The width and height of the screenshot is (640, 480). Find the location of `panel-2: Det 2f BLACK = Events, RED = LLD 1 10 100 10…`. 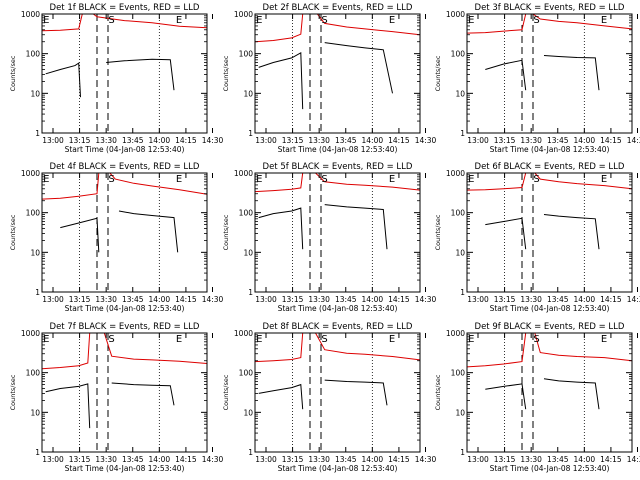

panel-2: Det 2f BLACK = Events, RED = LLD 1 10 100 10… is located at coordinates (329, 78).